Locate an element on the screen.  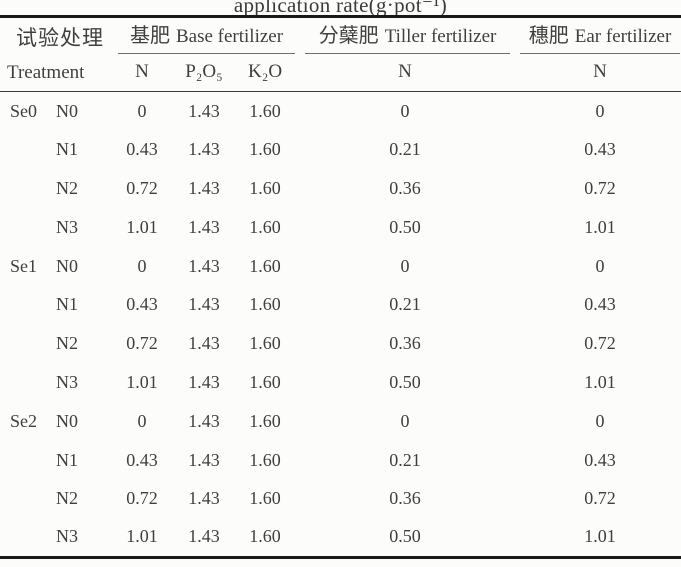
base-fertilizer-group-header: 基肥 Base fertilizer is located at coordinates (203, 35).